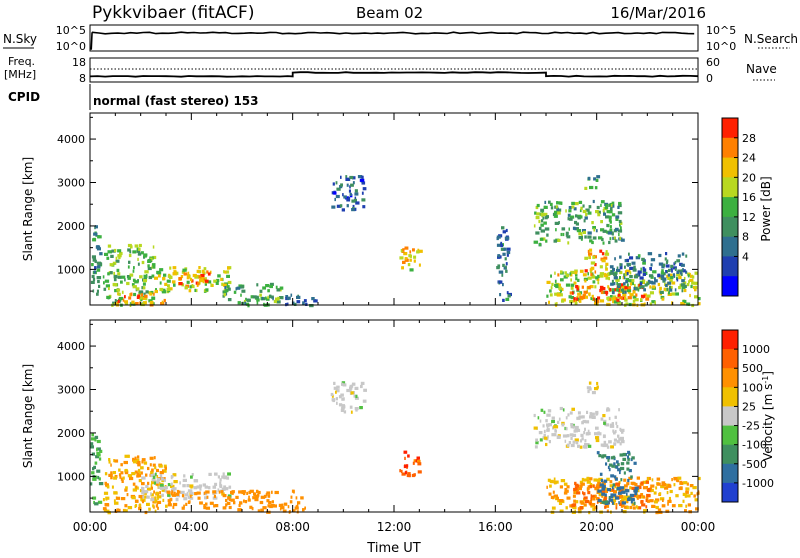 The image size is (800, 558). I want to click on velocity-colorbar-tick-label: -25, so click(751, 426).